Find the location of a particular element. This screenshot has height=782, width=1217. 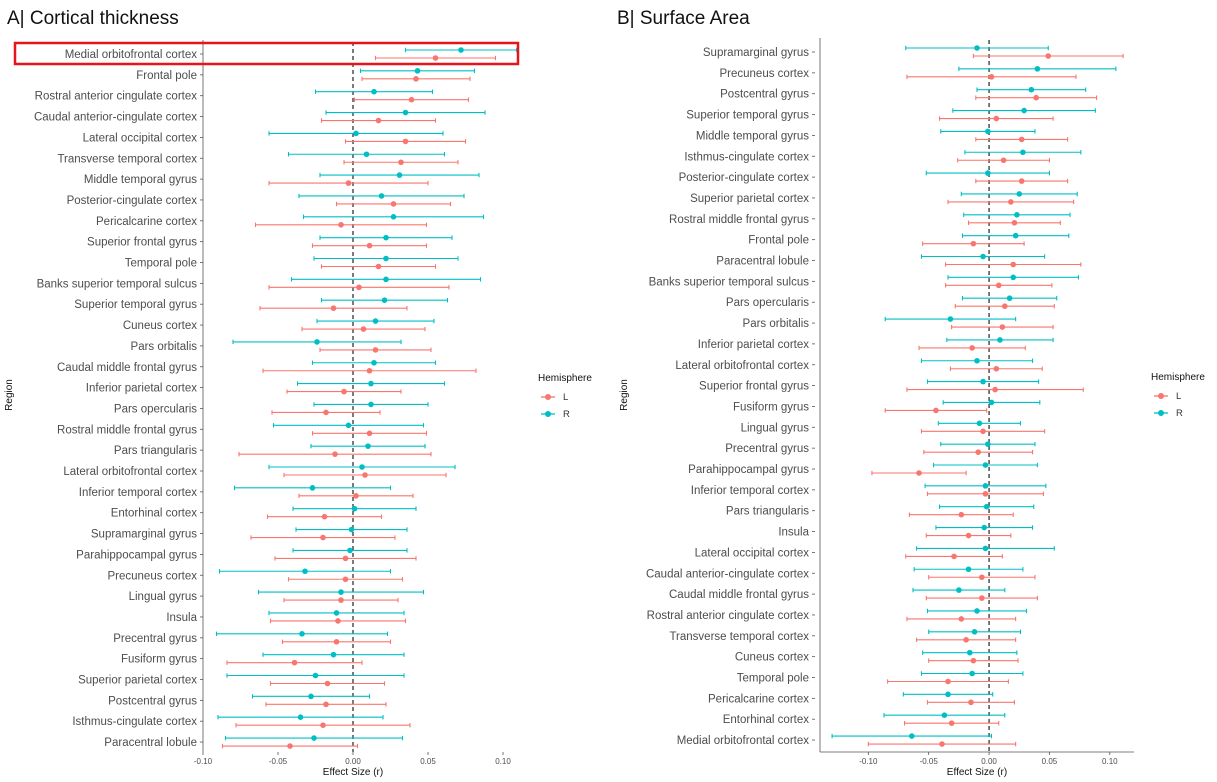

region-label: Lateral orbitofrontal cortex is located at coordinates (130, 472).